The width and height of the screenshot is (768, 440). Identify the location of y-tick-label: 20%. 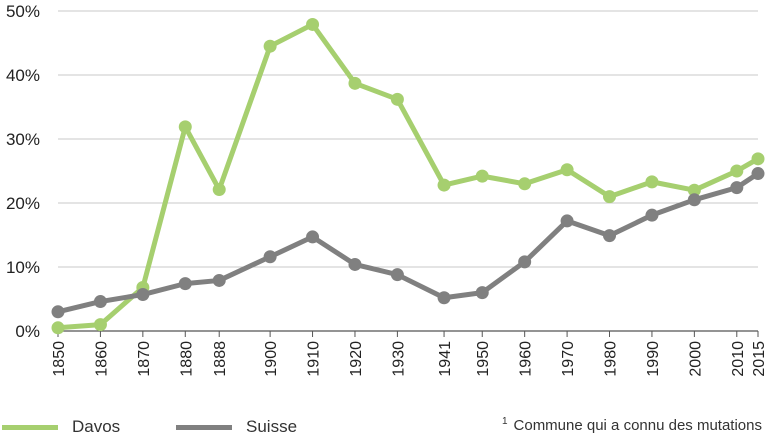
(23, 203).